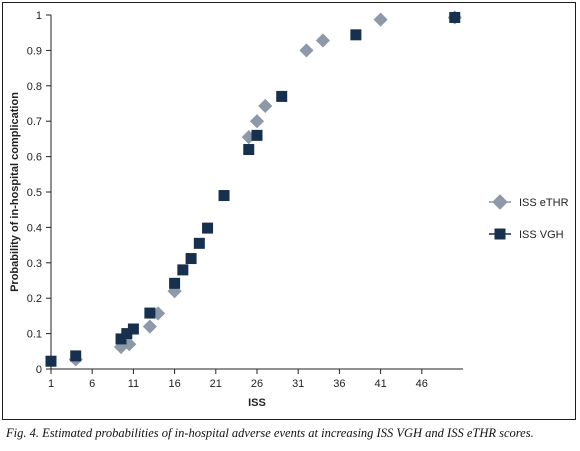 This screenshot has height=451, width=580. I want to click on x-tick-label: 21, so click(216, 384).